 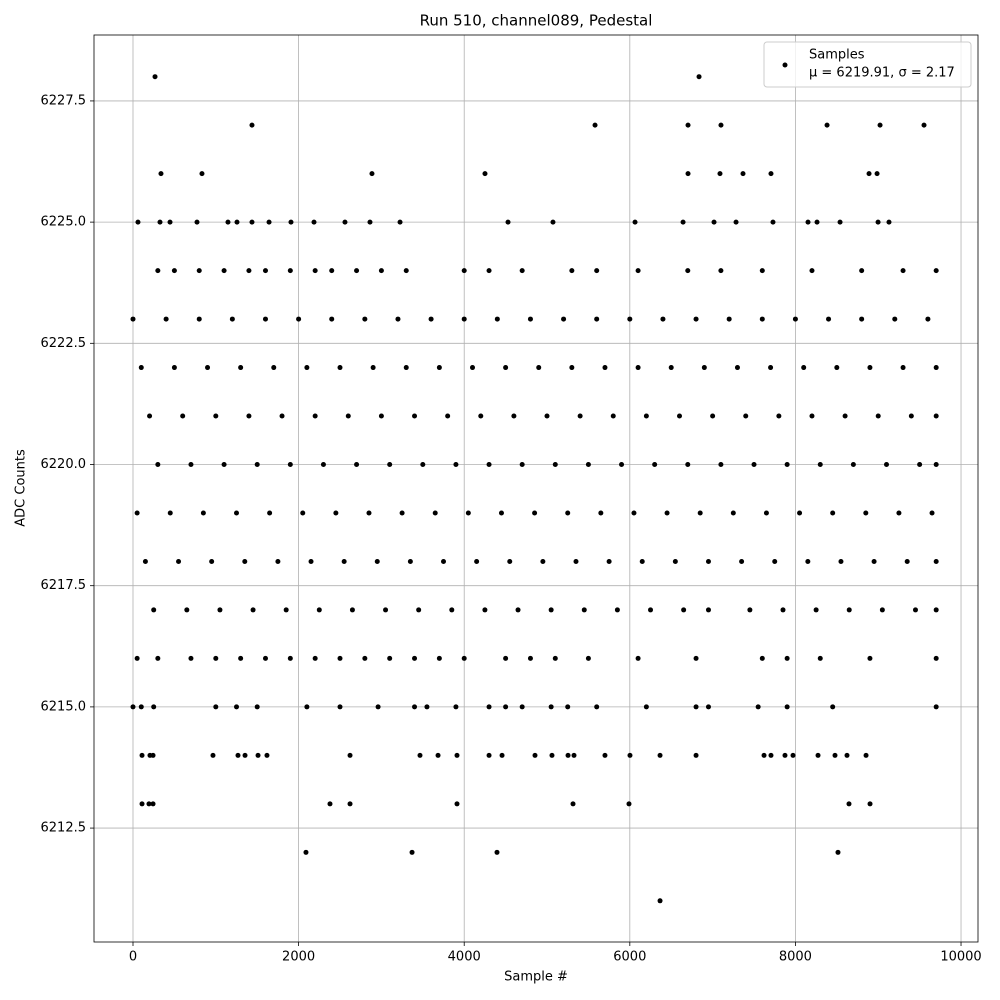 What do you see at coordinates (21, 488) in the screenshot?
I see `y-axis-label: ADC Counts` at bounding box center [21, 488].